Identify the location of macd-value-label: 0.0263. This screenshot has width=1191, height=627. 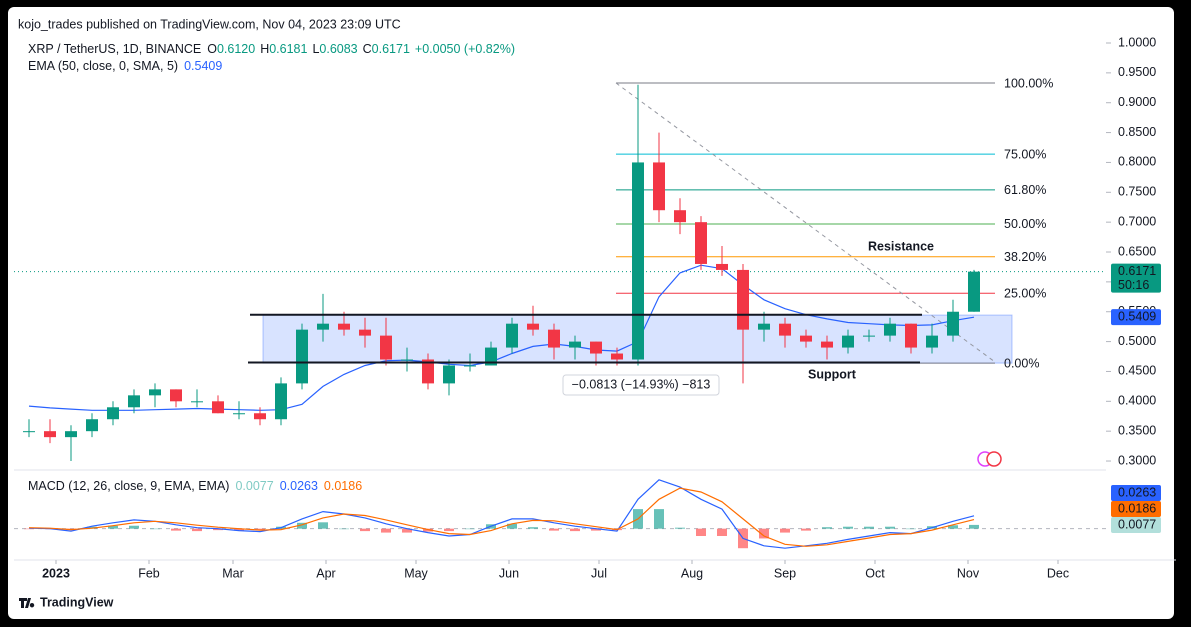
(1137, 492).